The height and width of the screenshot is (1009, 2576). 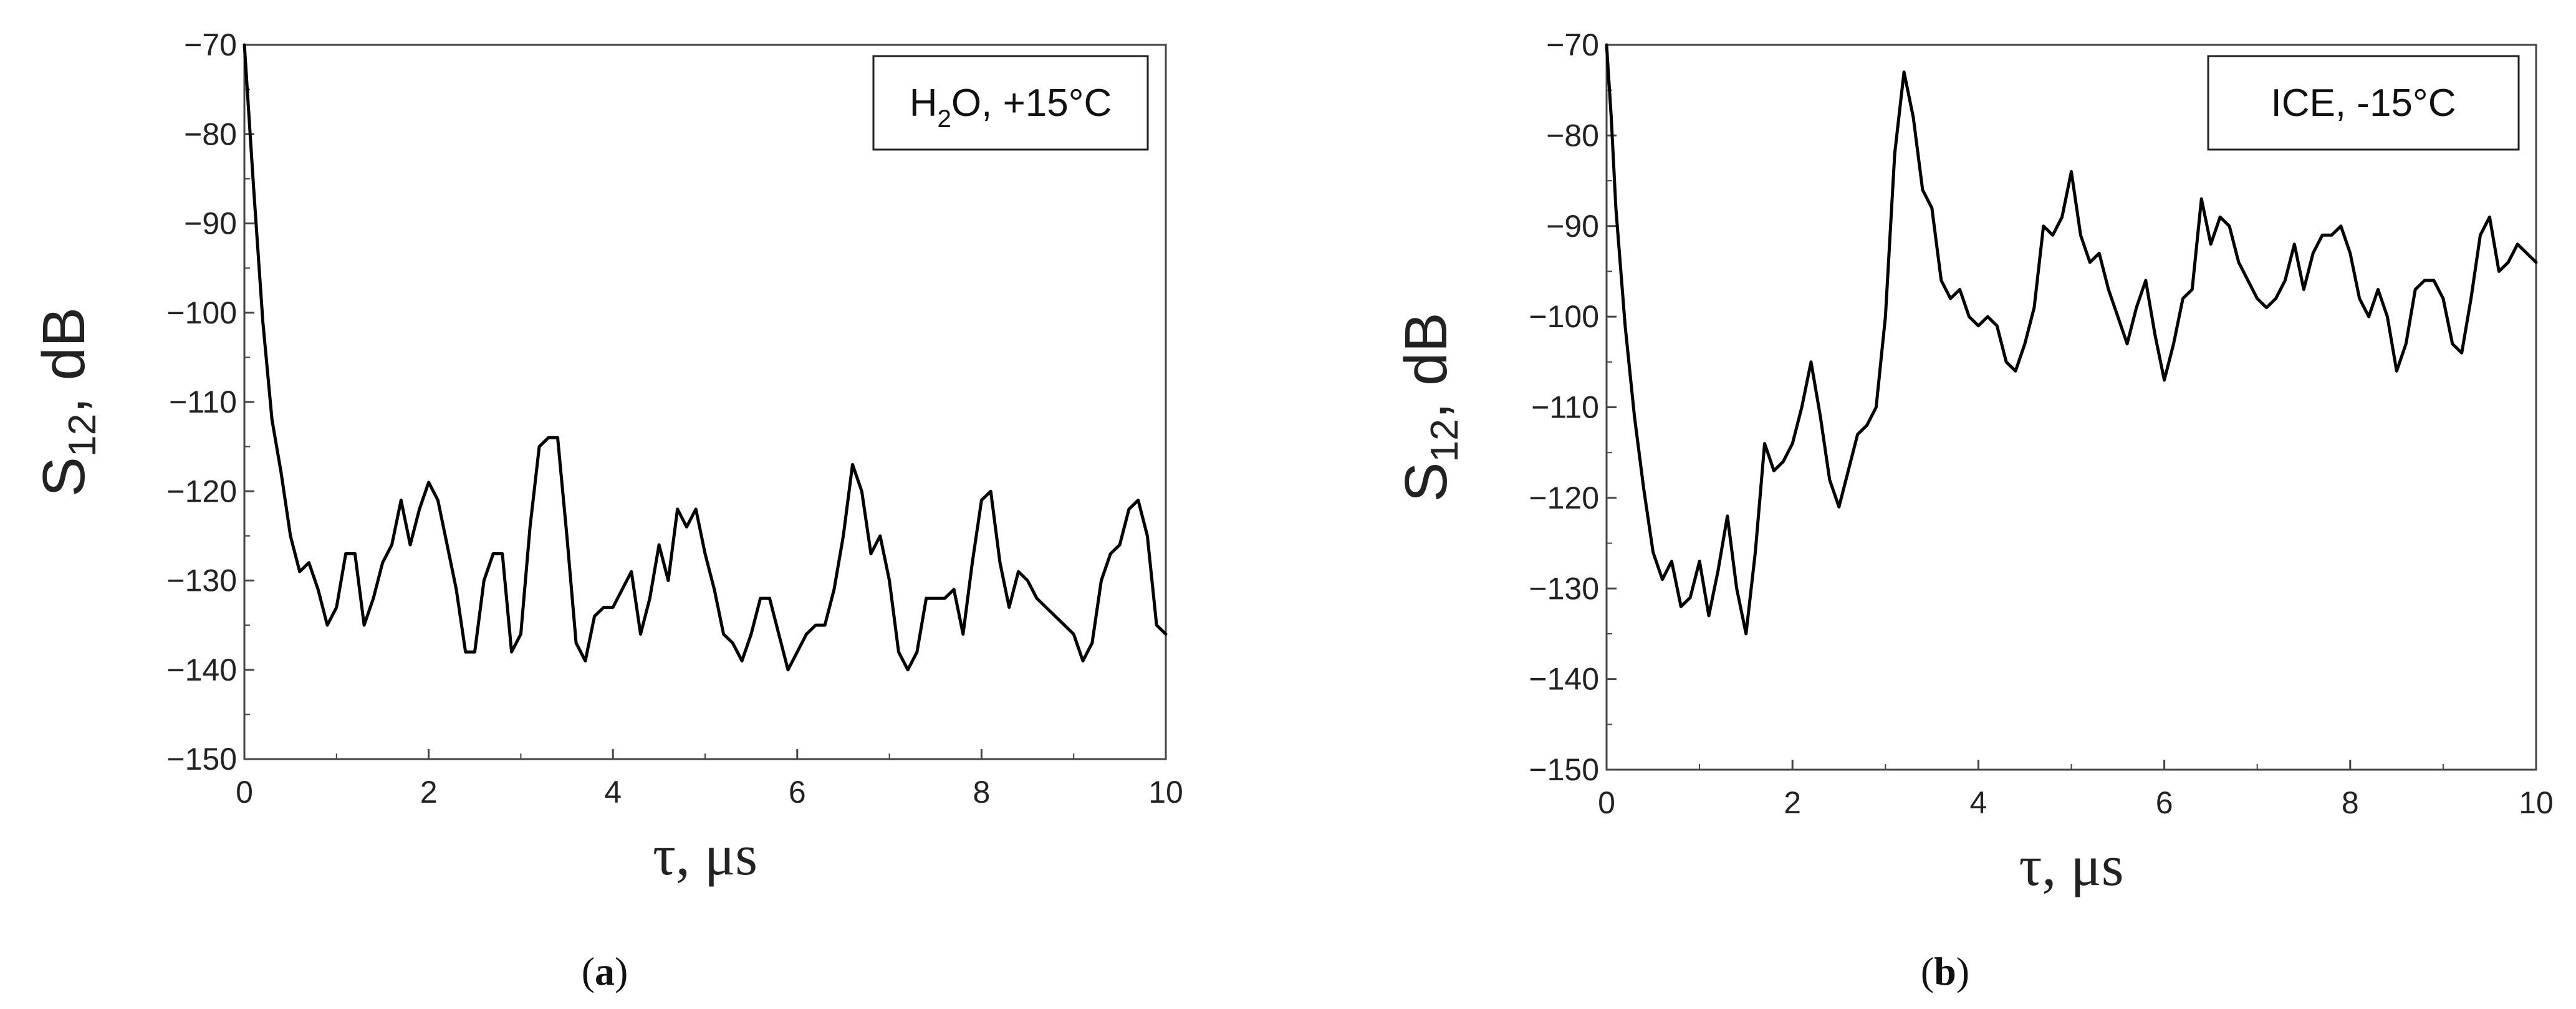 I want to click on y-axis-title-b-rest: , dB, so click(x=1426, y=365).